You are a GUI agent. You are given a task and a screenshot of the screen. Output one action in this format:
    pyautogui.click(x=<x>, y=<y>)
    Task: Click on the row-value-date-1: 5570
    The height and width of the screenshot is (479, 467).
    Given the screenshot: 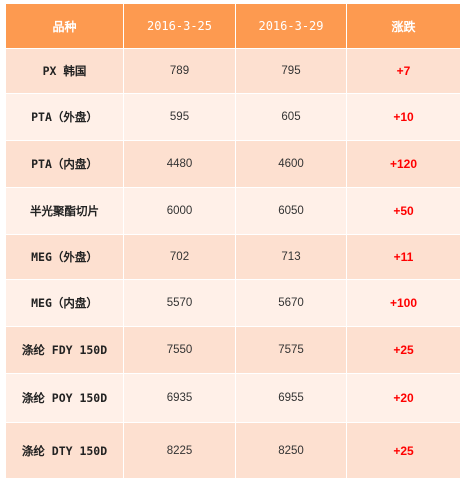 What is the action you would take?
    pyautogui.click(x=179, y=303)
    